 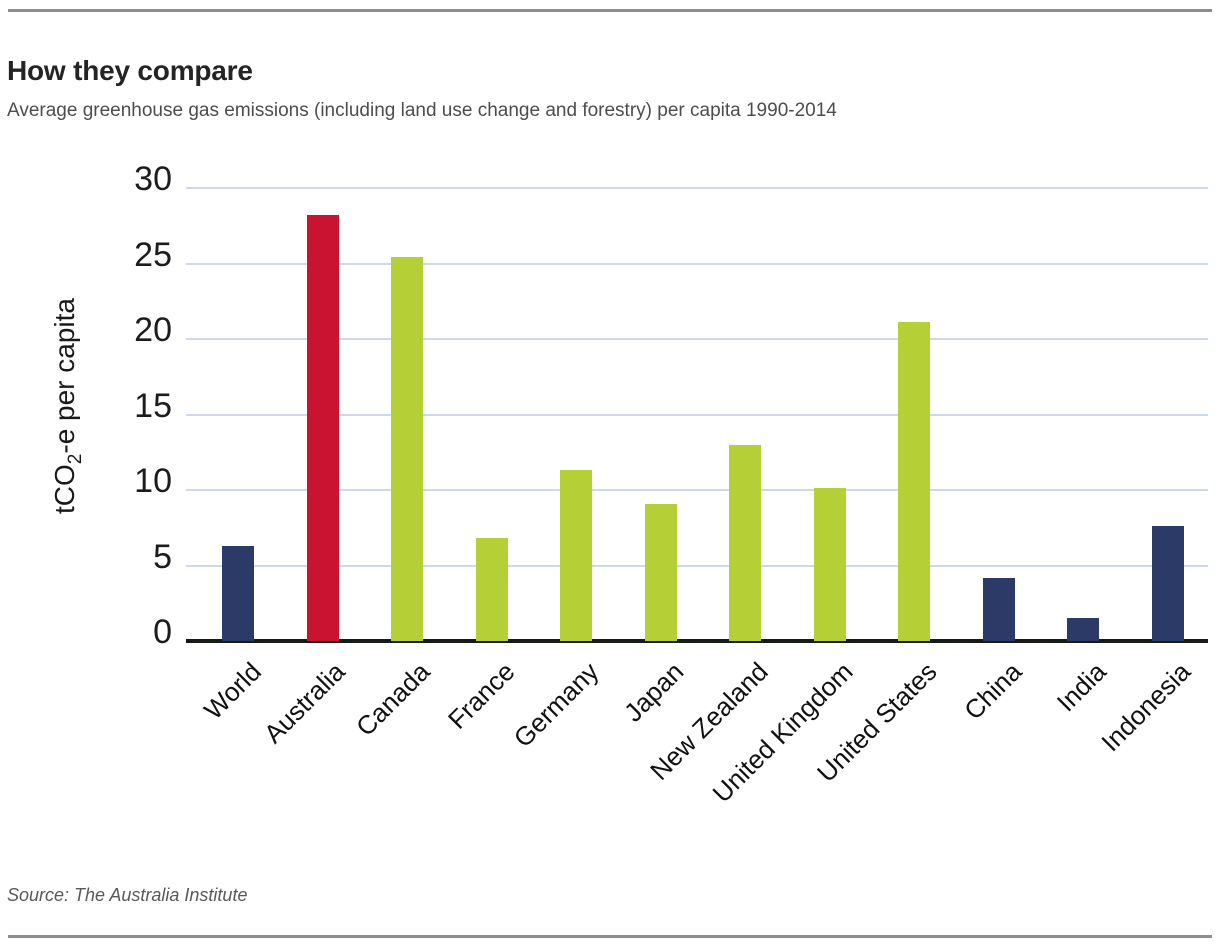 I want to click on bar-australia, so click(x=322, y=428).